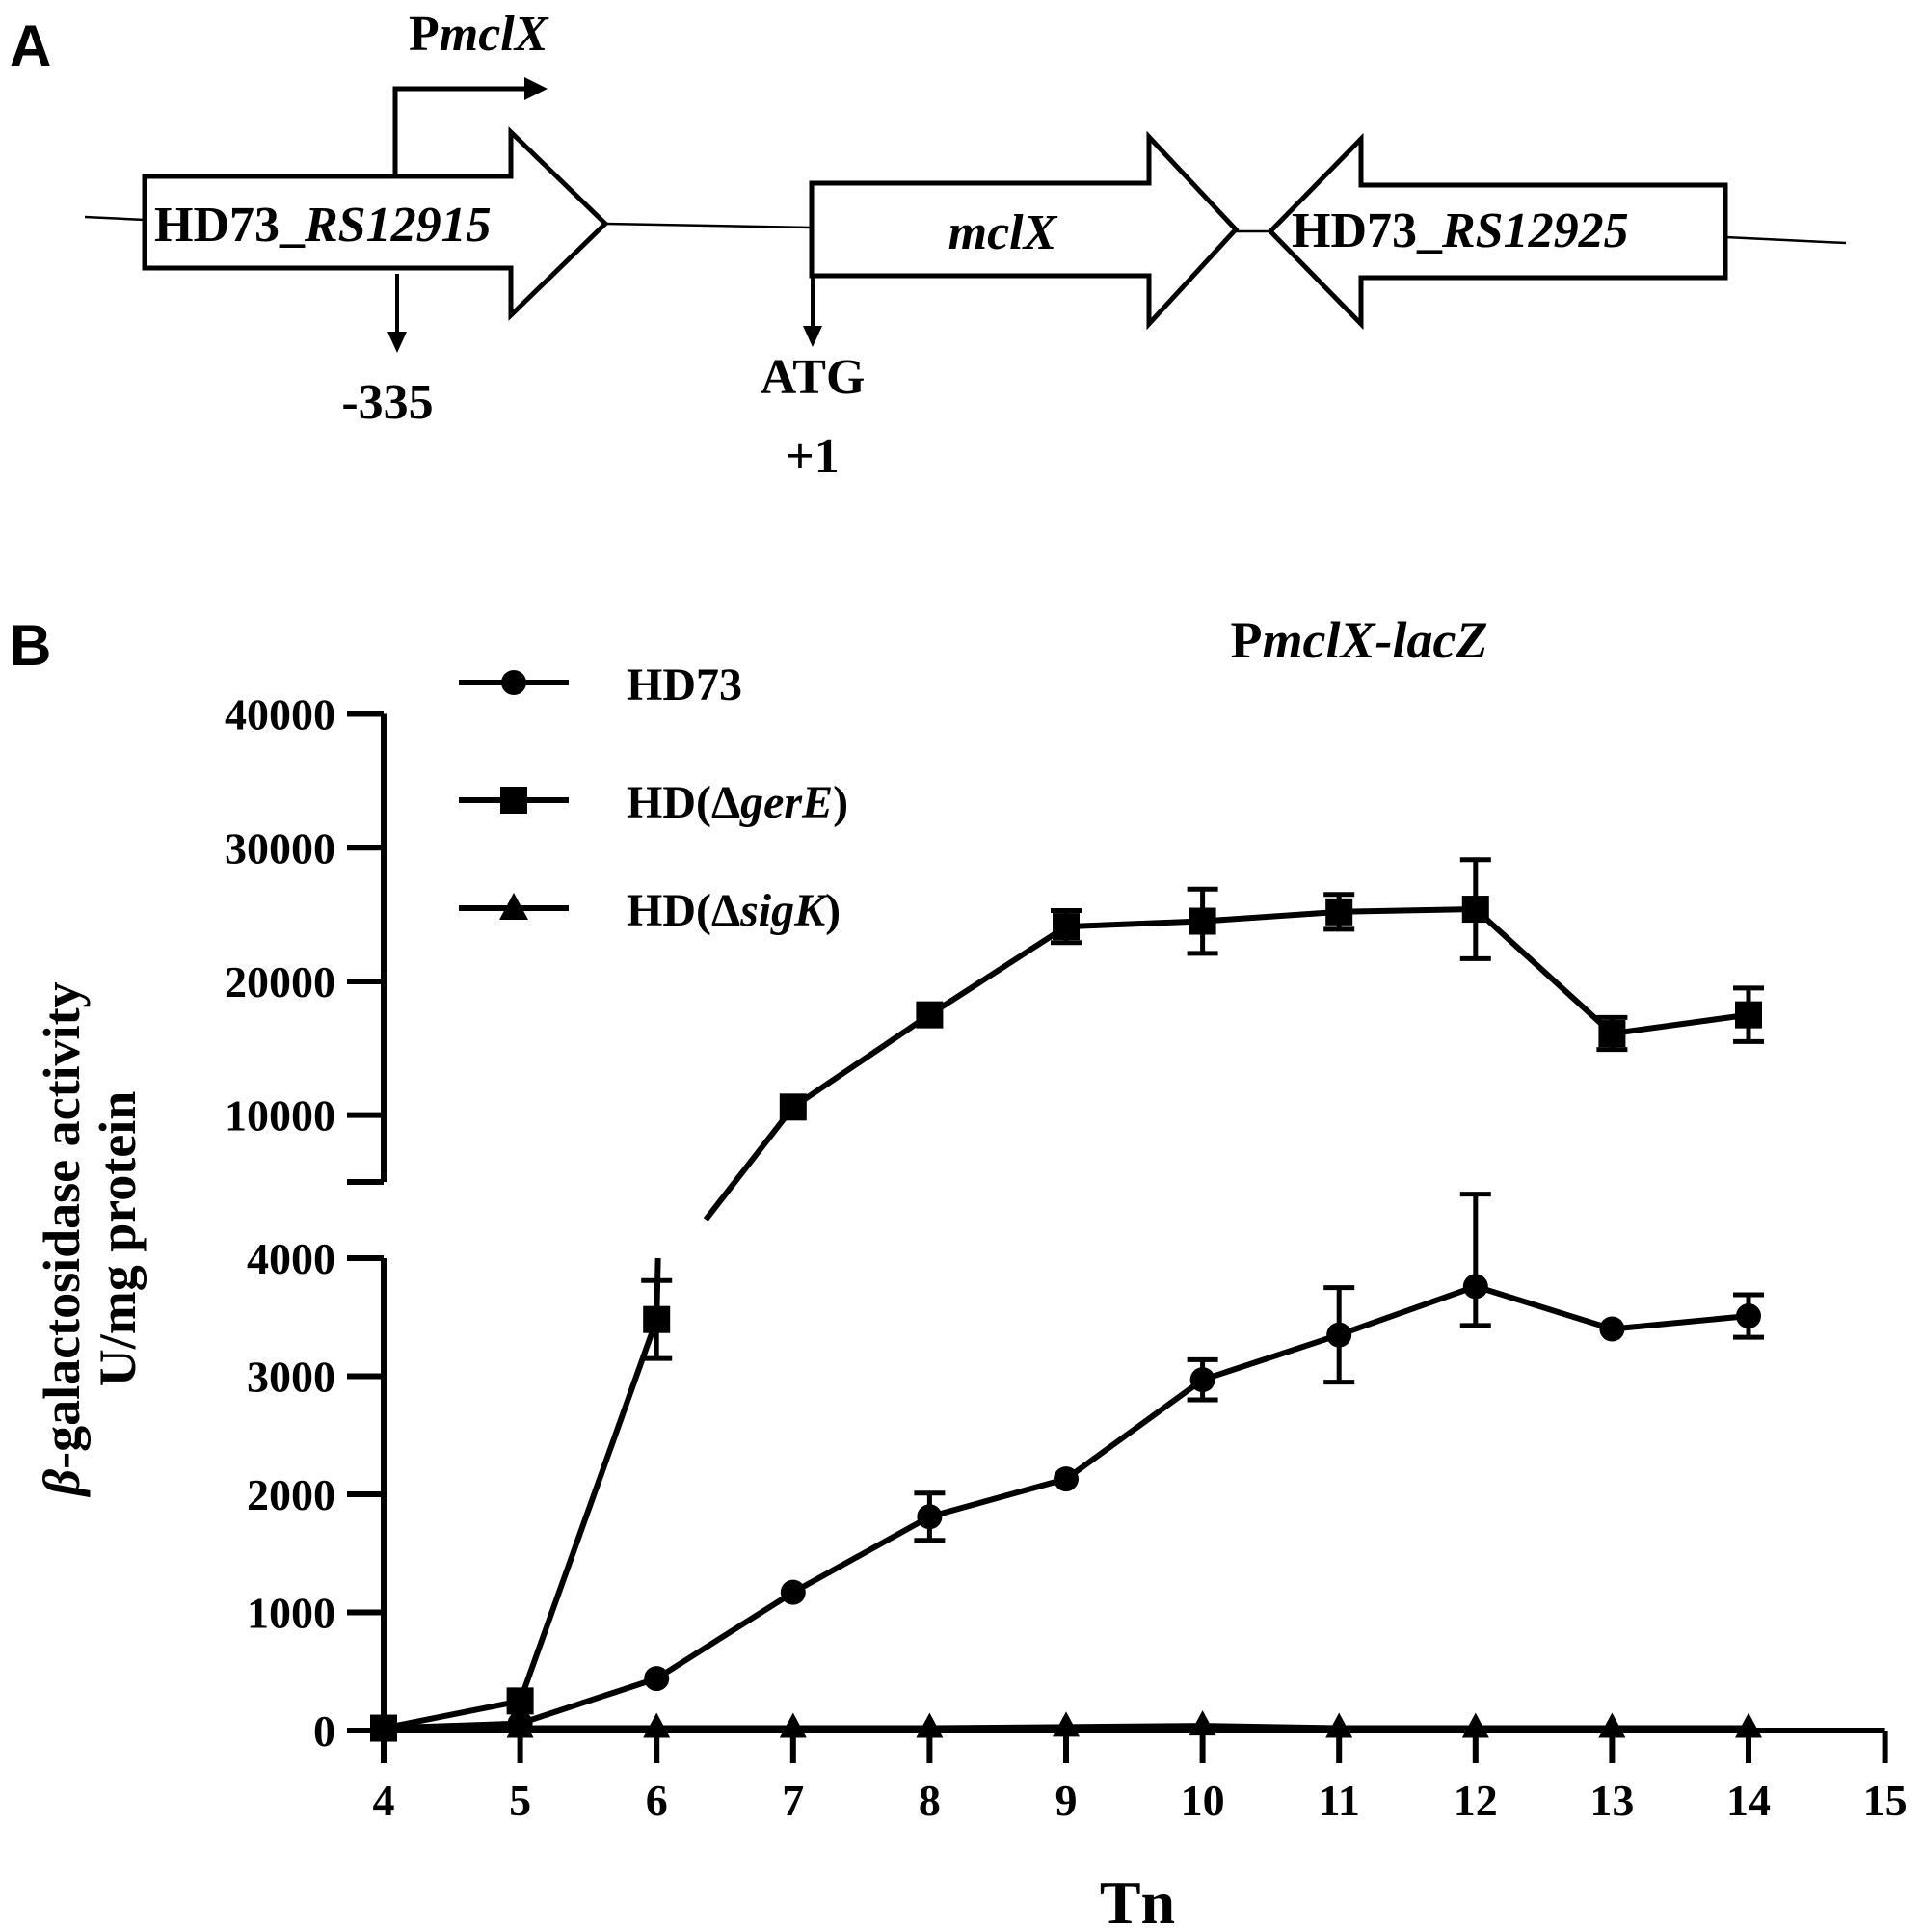 Image resolution: width=1923 pixels, height=1932 pixels. Describe the element at coordinates (833, 911) in the screenshot. I see `legend-sigk-suffix: )` at that location.